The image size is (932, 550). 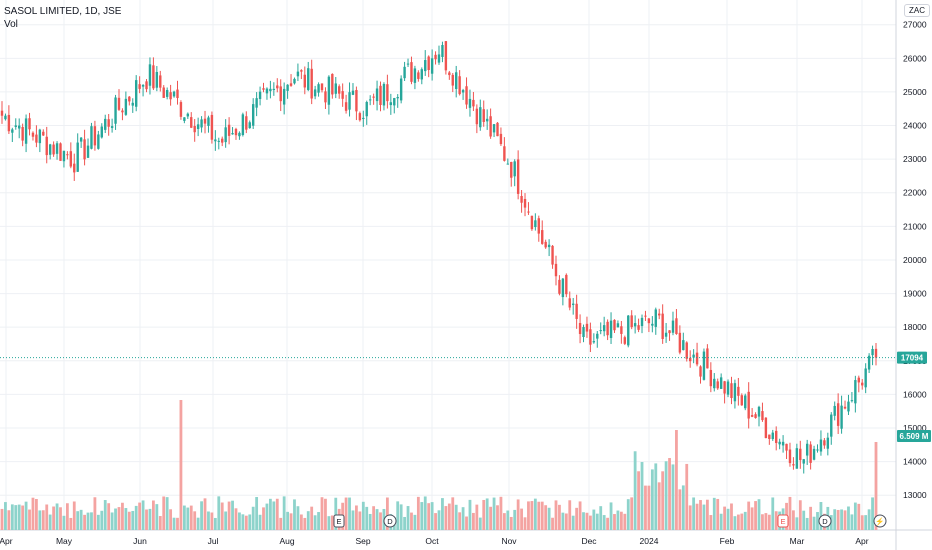 What do you see at coordinates (11, 24) in the screenshot?
I see `volume-legend: Vol` at bounding box center [11, 24].